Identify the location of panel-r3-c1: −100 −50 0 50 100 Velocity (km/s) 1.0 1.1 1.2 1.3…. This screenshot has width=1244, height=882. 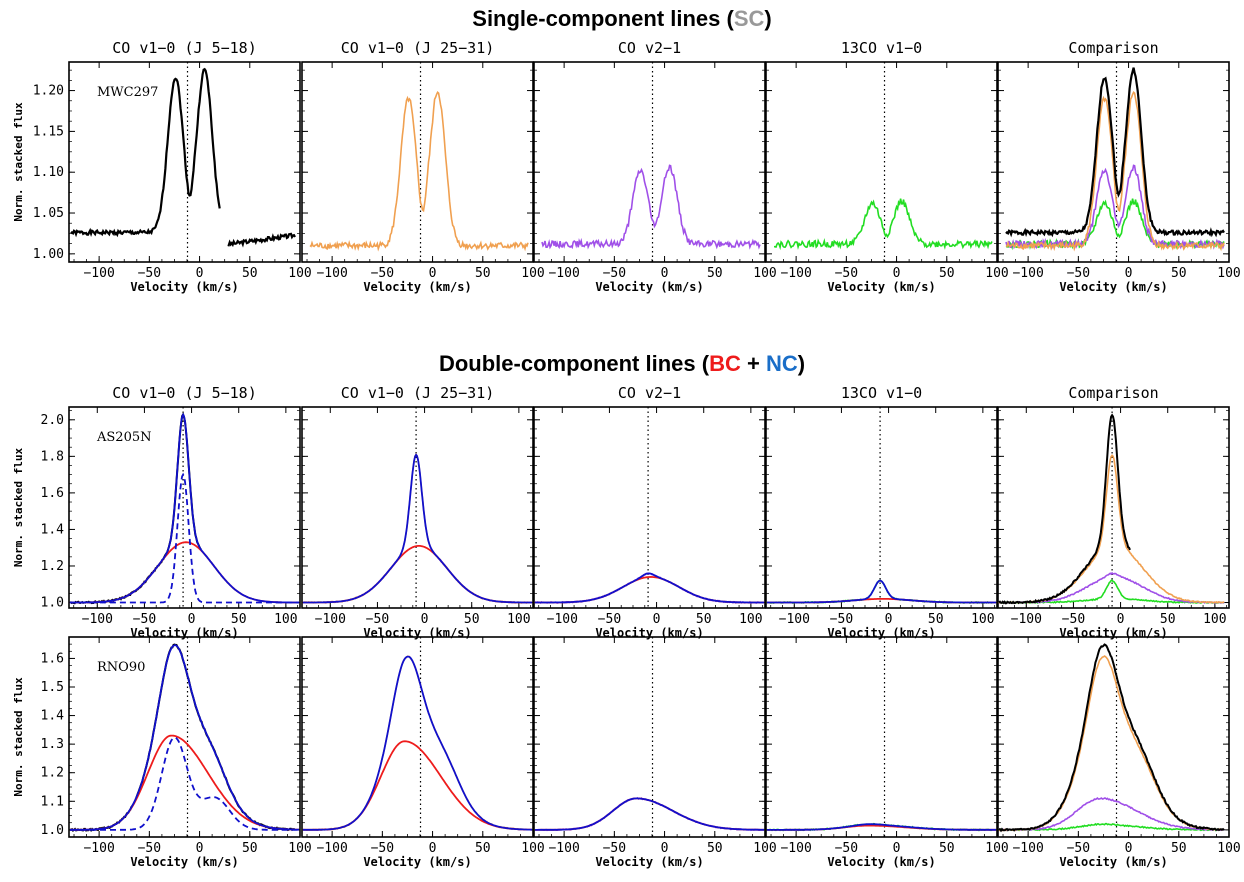
(162, 752).